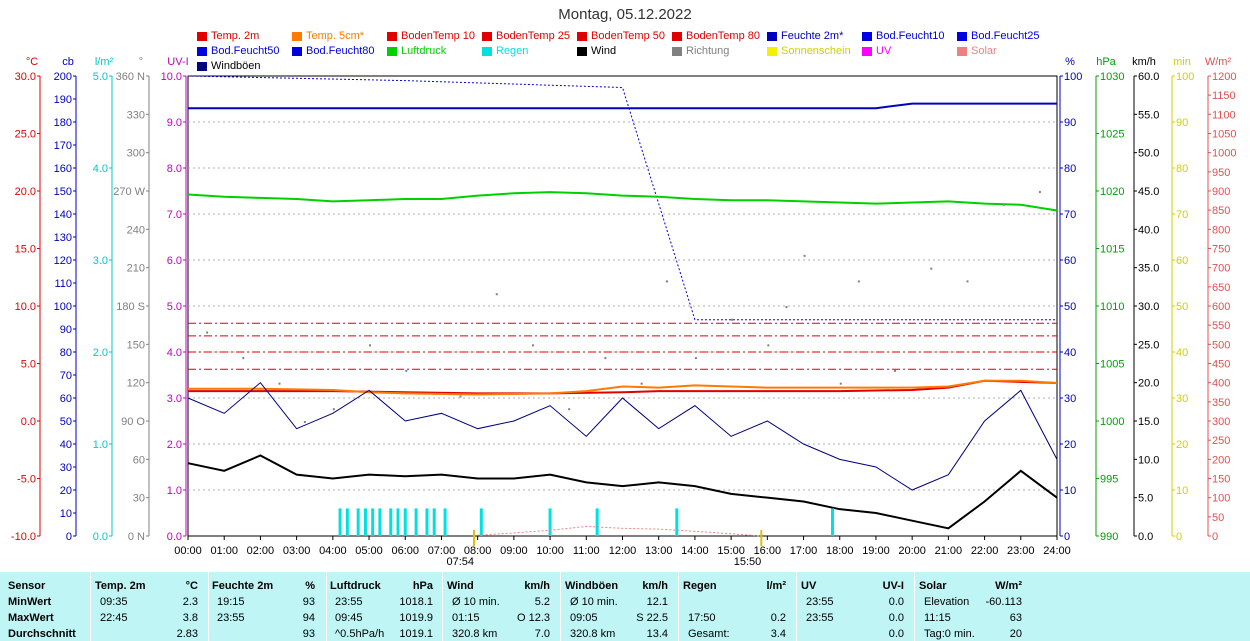  I want to click on legend-label: Temp. 5cm*, so click(335, 36).